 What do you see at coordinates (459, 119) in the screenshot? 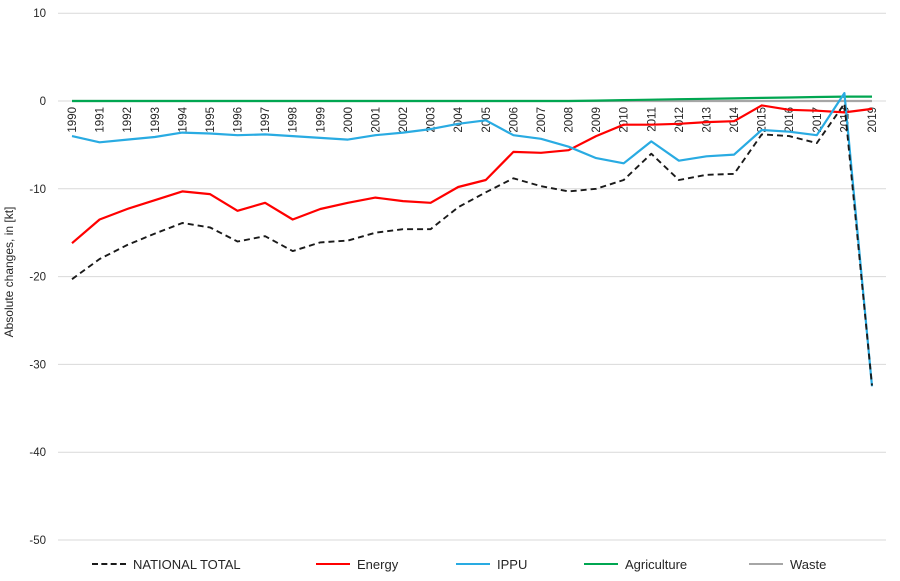
I see `x-tick-label: 2004` at bounding box center [459, 119].